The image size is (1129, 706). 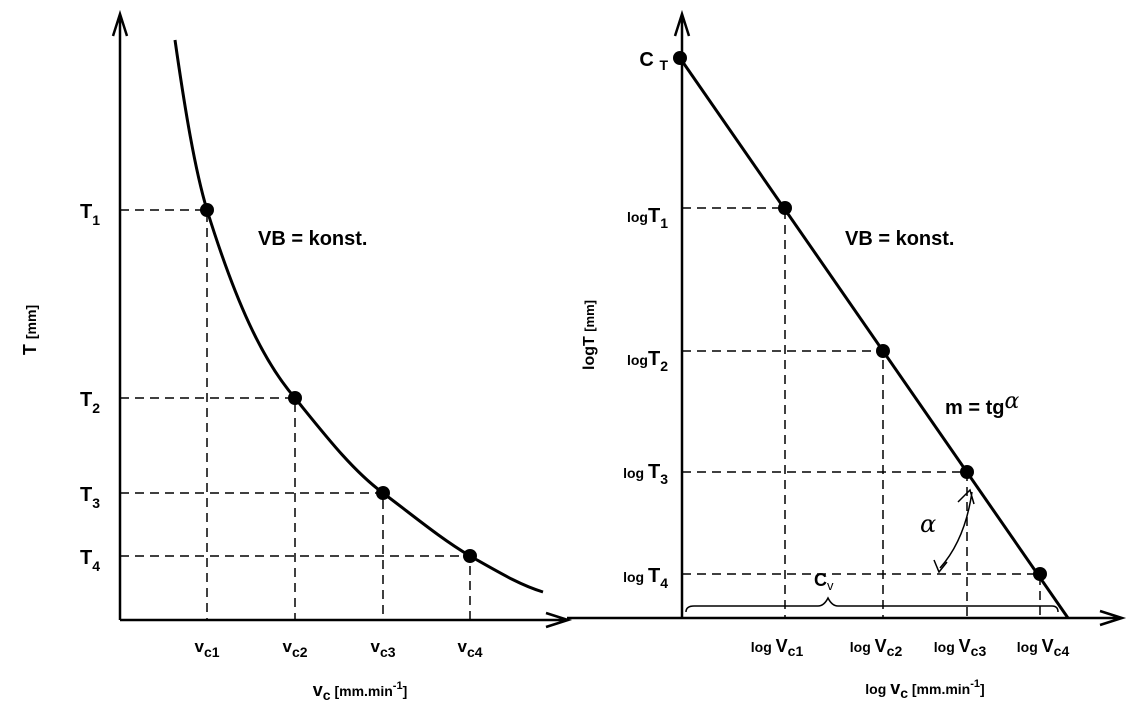 What do you see at coordinates (974, 408) in the screenshot?
I see `text-part: m = tg` at bounding box center [974, 408].